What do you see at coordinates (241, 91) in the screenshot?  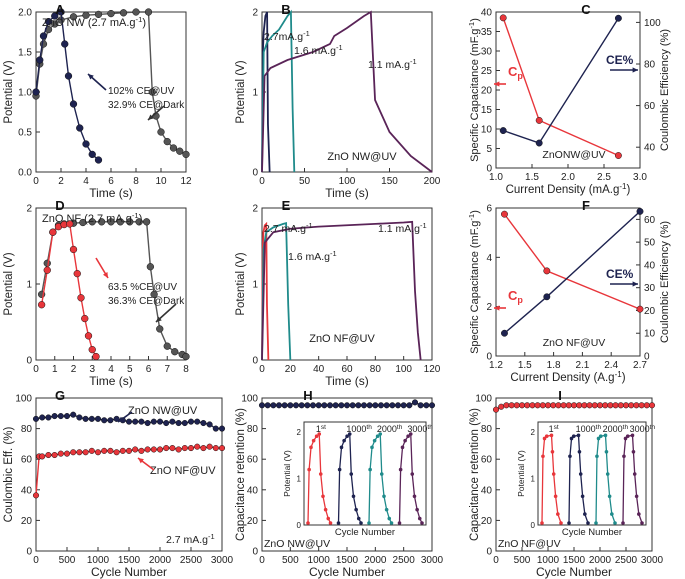 I see `y-axis-label: Potential (V)` at bounding box center [241, 91].